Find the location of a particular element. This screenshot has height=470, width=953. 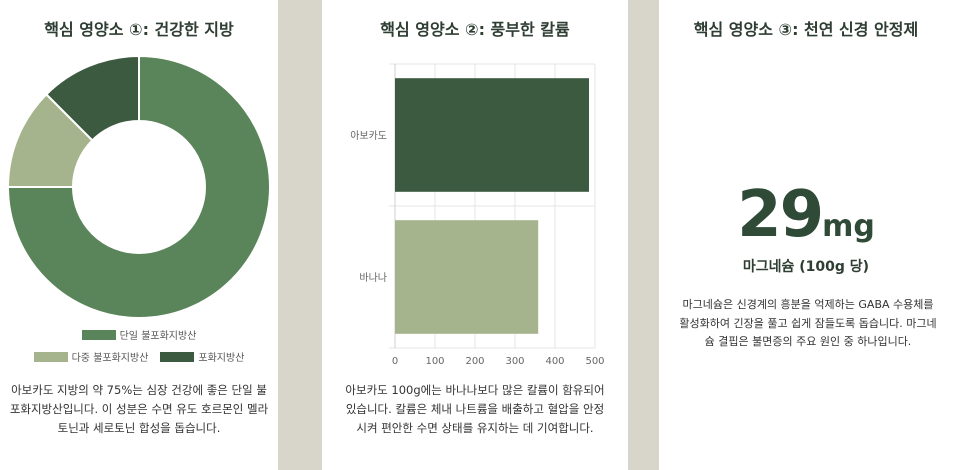

tick-label: 500 is located at coordinates (594, 361).